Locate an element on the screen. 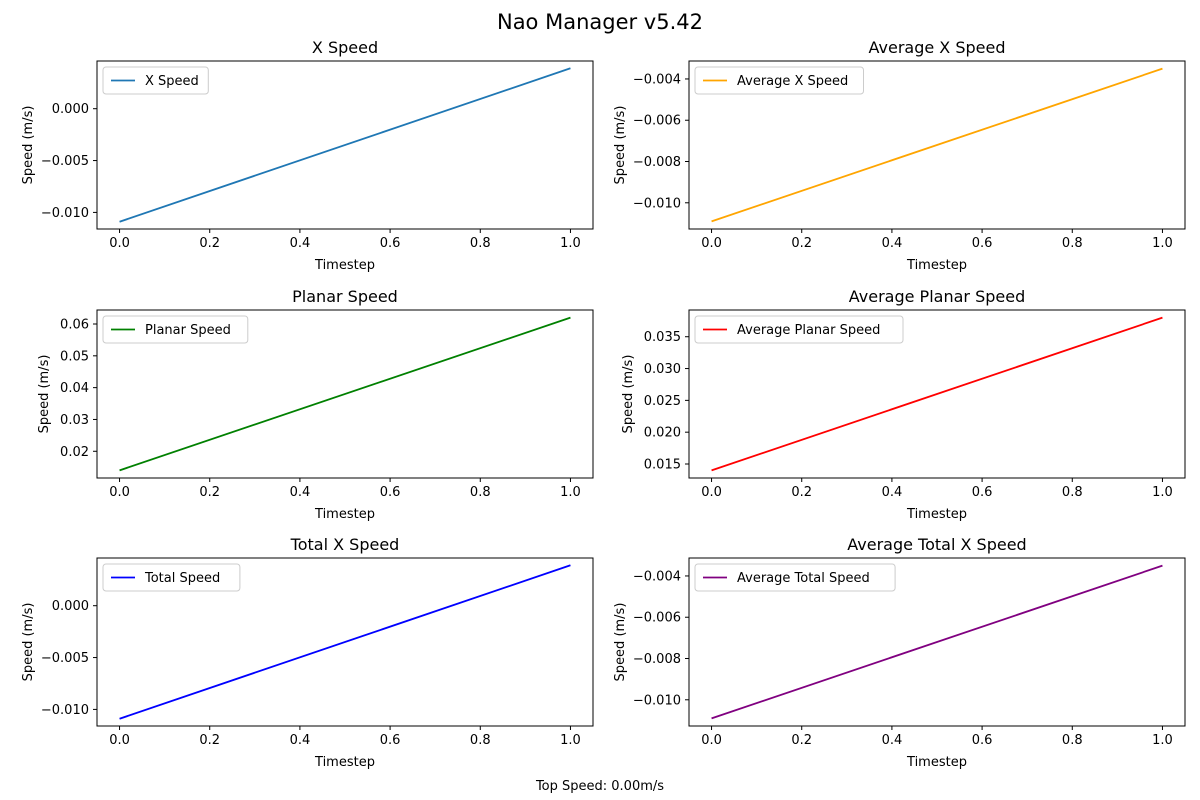  y-tick-label: 0.025 is located at coordinates (662, 401).